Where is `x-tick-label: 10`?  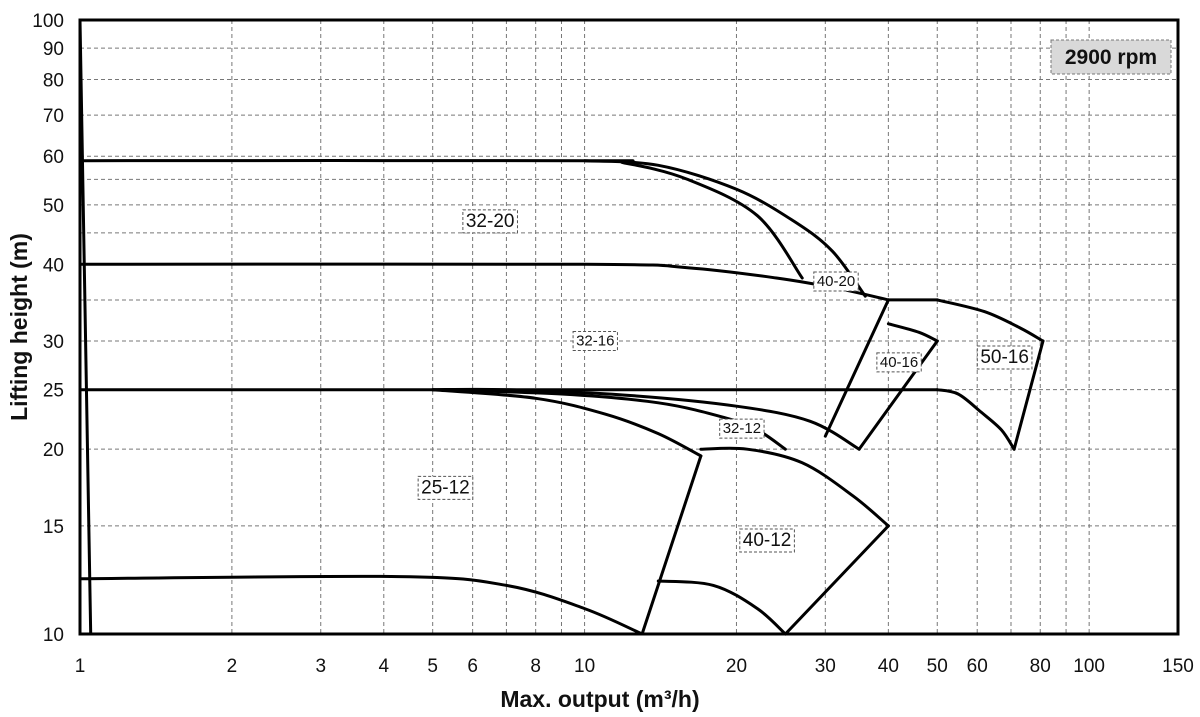 x-tick-label: 10 is located at coordinates (584, 666).